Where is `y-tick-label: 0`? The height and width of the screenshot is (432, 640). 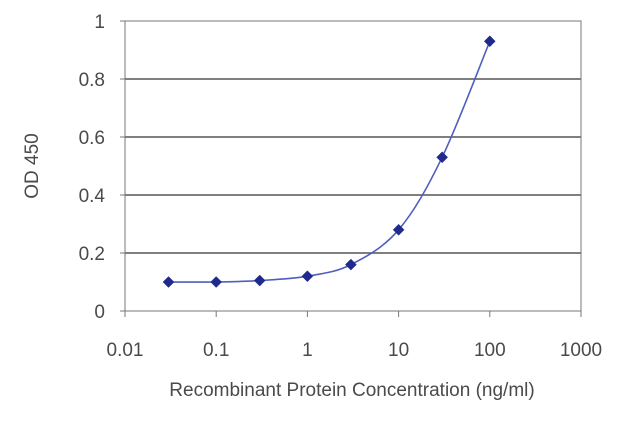
y-tick-label: 0 is located at coordinates (99, 312).